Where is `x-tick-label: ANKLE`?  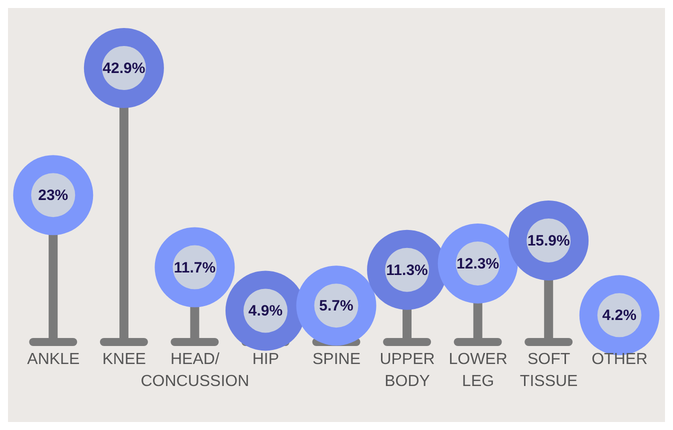
x-tick-label: ANKLE is located at coordinates (53, 359).